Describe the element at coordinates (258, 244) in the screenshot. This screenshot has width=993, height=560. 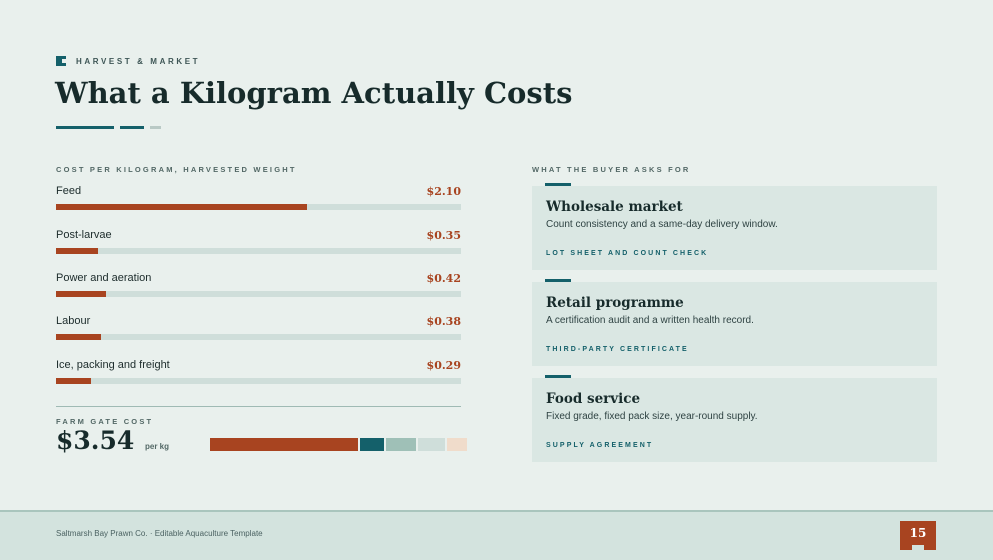
I see `cost-row-post-larvae: Post-larvae $0.35` at that location.